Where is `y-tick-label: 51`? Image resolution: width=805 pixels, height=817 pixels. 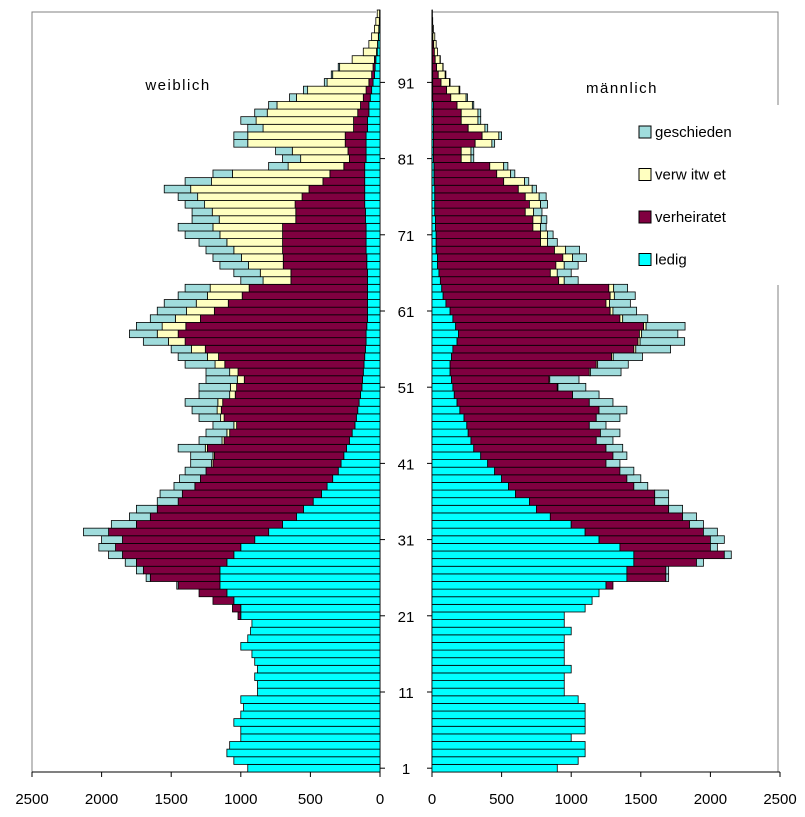
y-tick-label: 51 is located at coordinates (406, 388).